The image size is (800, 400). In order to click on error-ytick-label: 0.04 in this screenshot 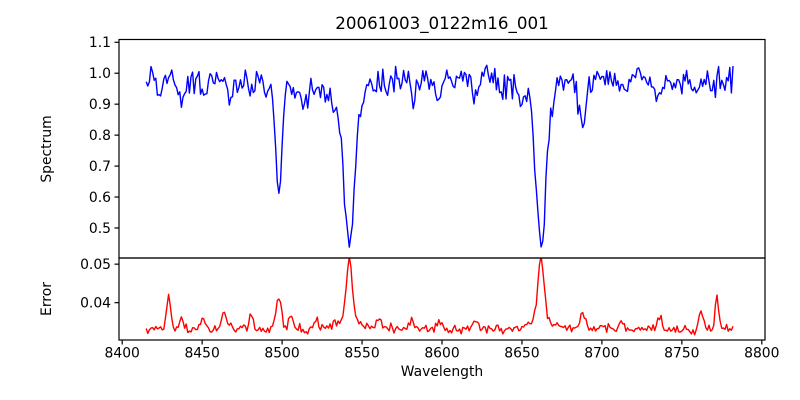, I will do `click(95, 303)`.